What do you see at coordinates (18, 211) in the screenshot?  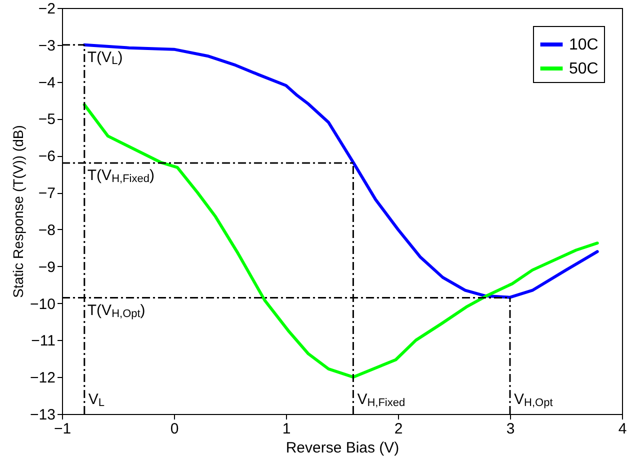 I see `y-axis-title: Static Response (T(V)) (dB)` at bounding box center [18, 211].